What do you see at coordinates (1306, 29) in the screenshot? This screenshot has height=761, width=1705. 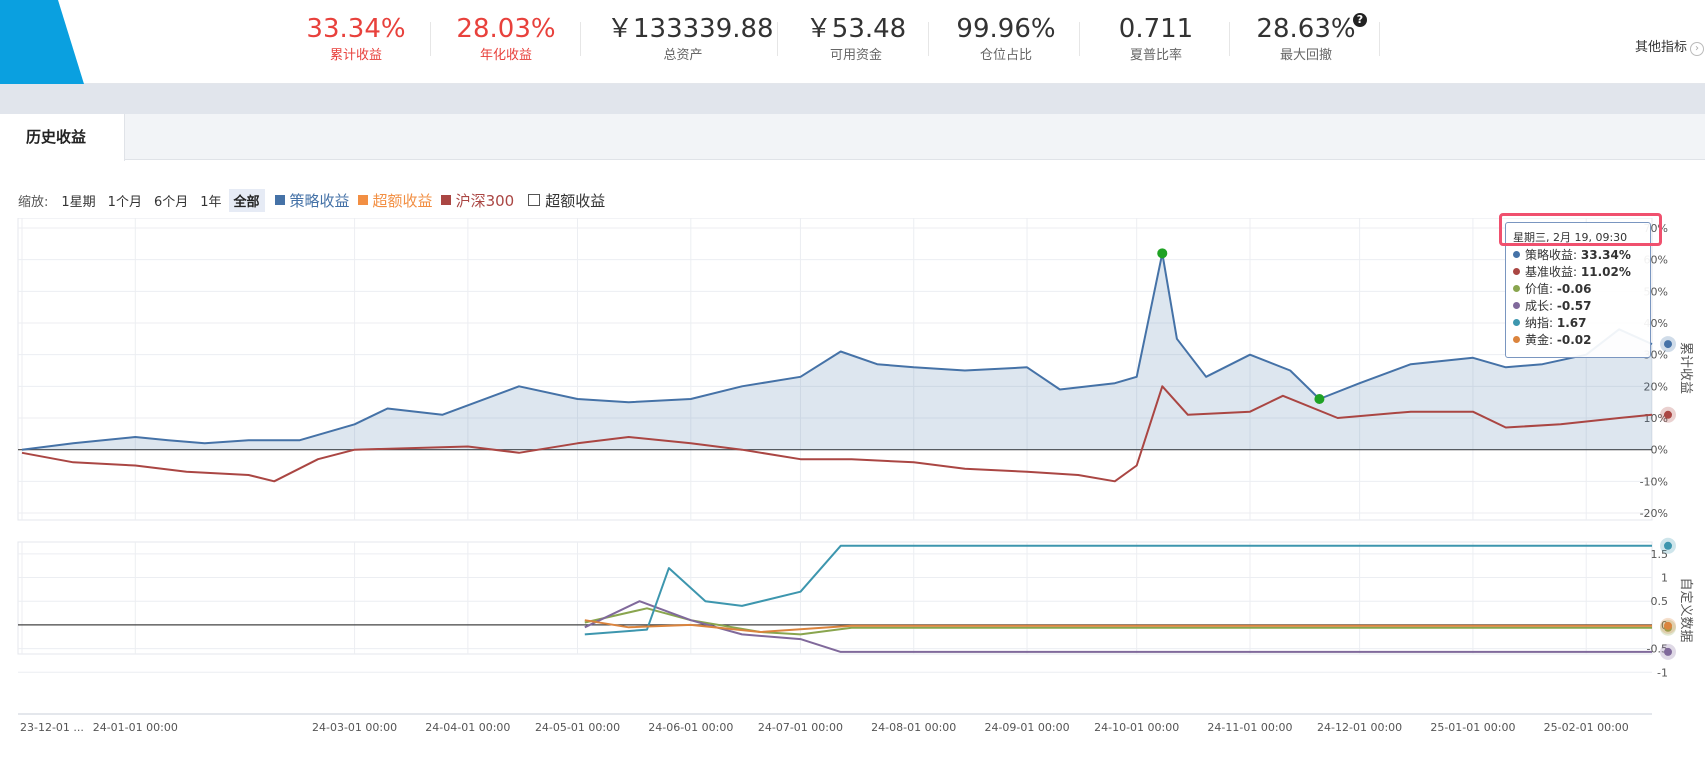 I see `metric-value: 28.63%` at bounding box center [1306, 29].